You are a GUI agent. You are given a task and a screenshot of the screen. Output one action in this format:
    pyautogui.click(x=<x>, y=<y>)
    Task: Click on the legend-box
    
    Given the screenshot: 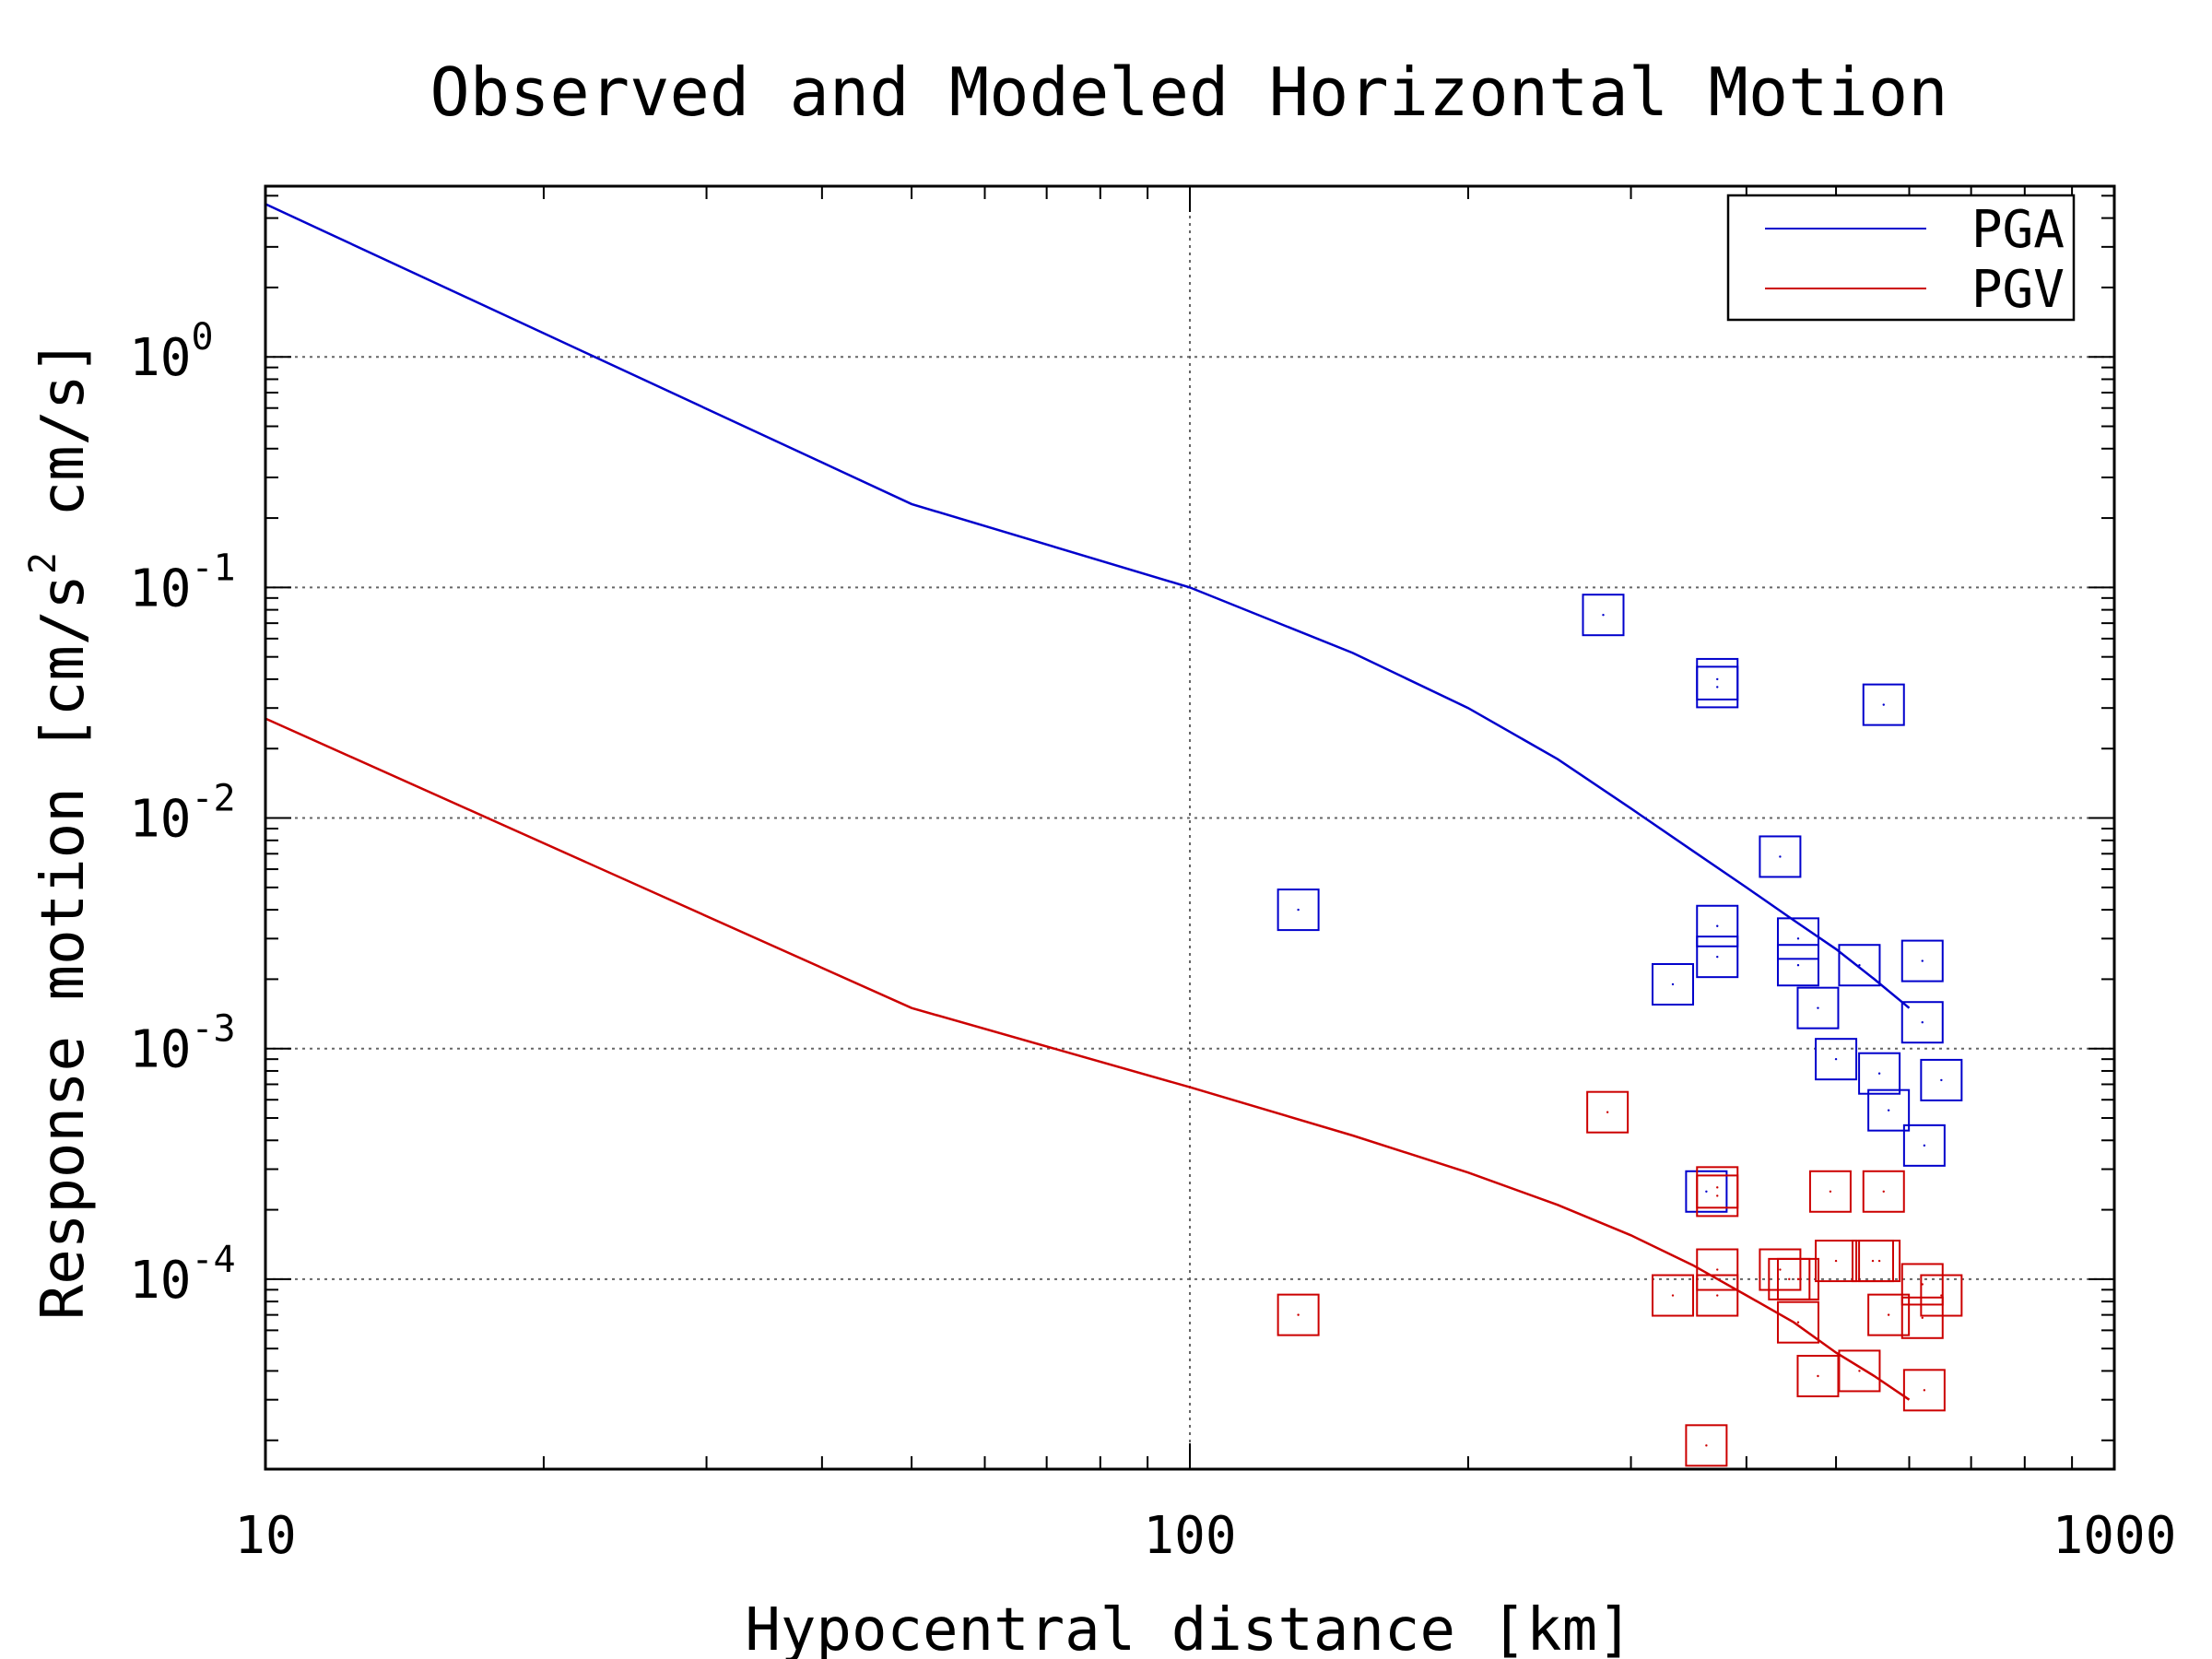 What is the action you would take?
    pyautogui.click(x=1901, y=258)
    